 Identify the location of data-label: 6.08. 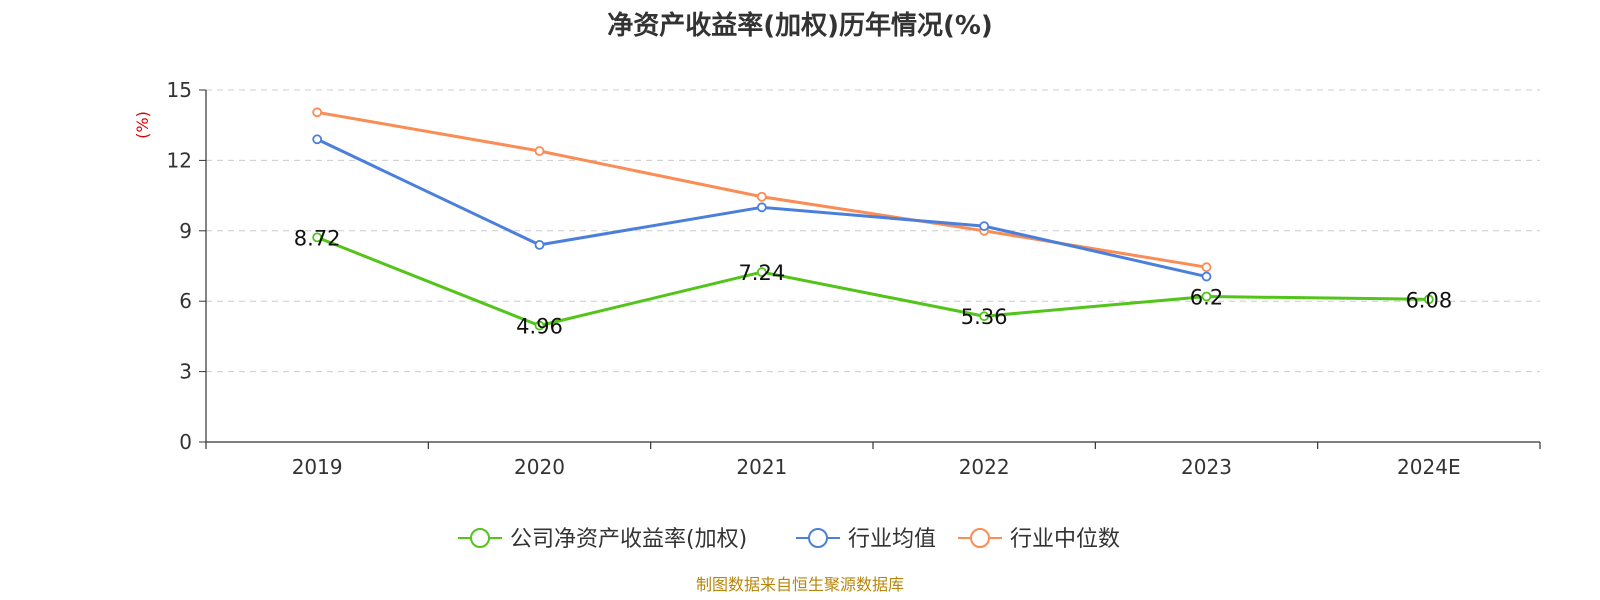
(1428, 300).